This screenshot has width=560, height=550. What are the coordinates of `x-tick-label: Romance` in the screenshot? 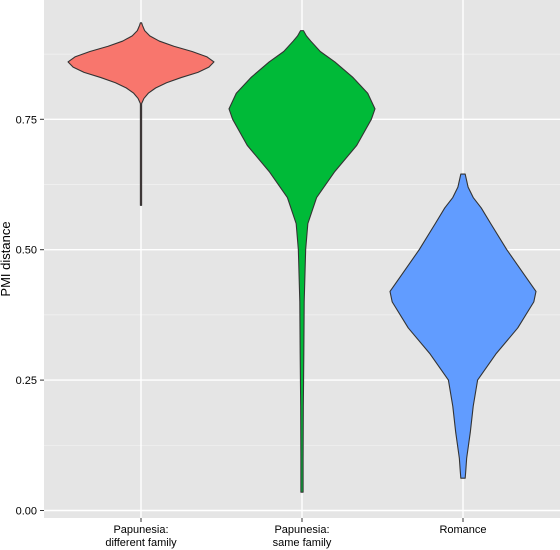 It's located at (462, 530).